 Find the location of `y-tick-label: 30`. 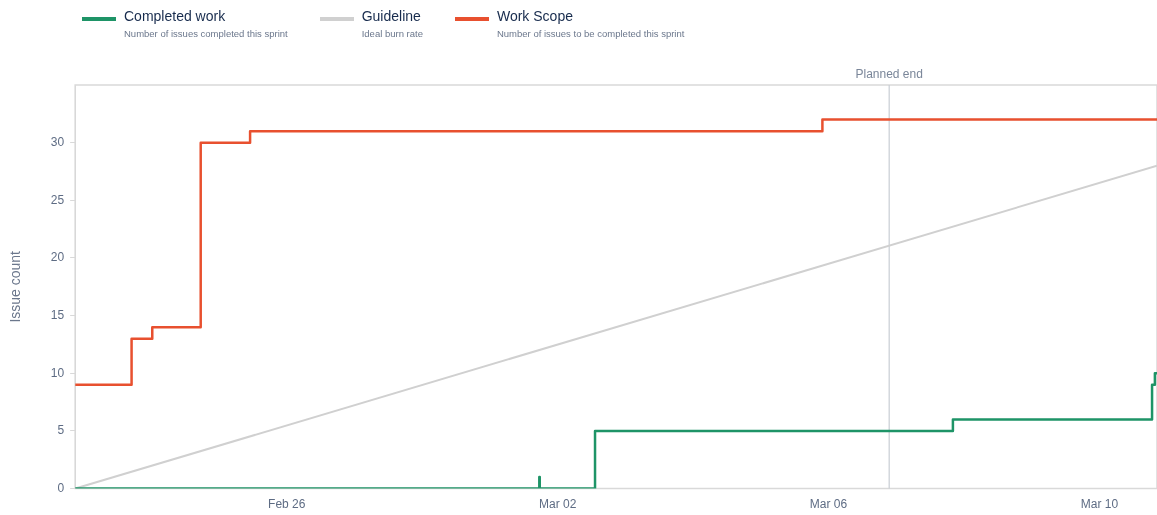

y-tick-label: 30 is located at coordinates (57, 141).